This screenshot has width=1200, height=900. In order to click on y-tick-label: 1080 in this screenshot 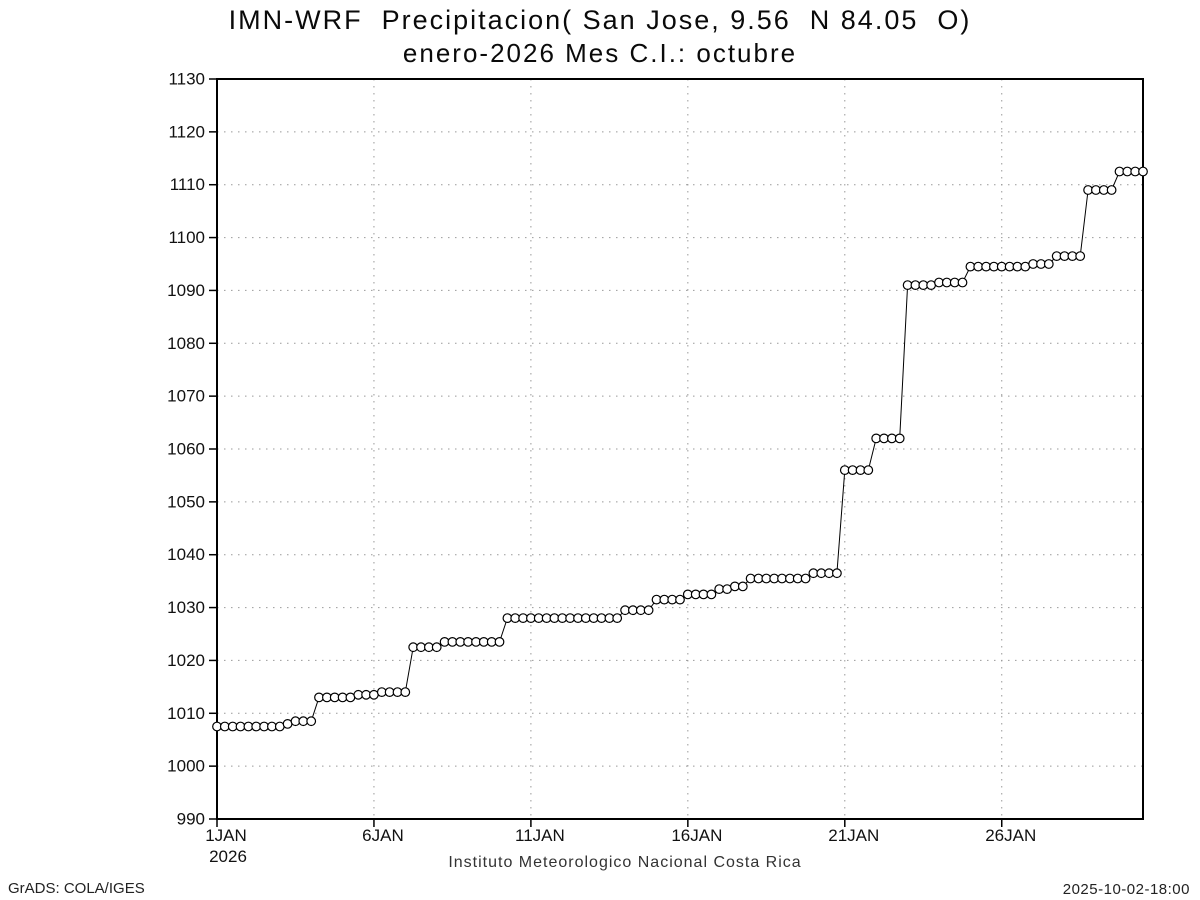, I will do `click(186, 343)`.